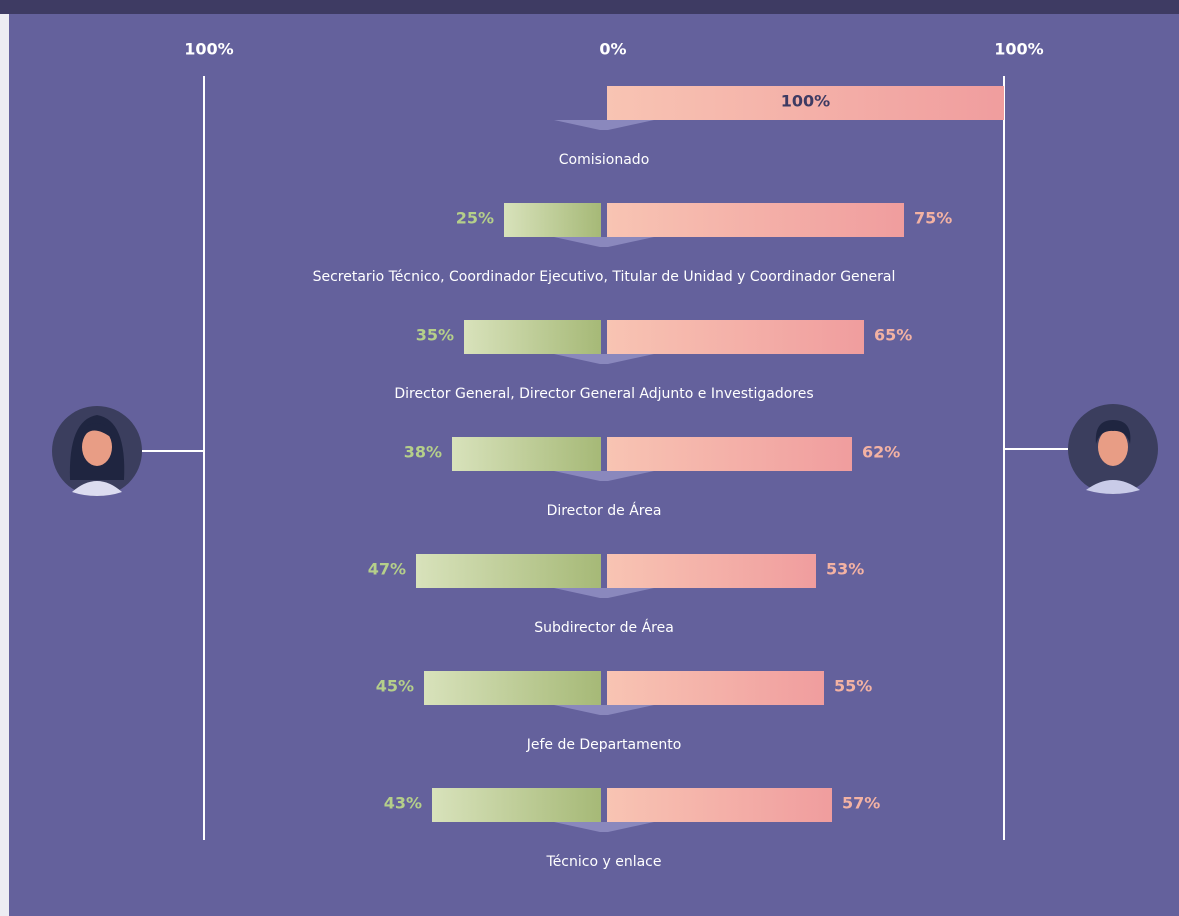  I want to click on value-label: 55%, so click(853, 686).